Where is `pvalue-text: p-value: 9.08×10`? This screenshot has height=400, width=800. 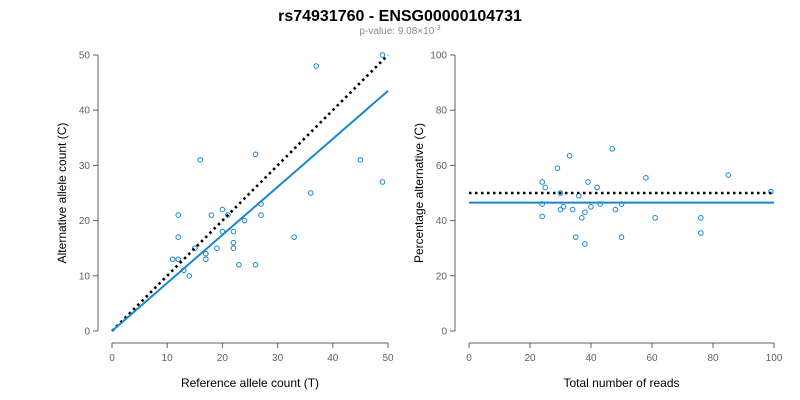 pvalue-text: p-value: 9.08×10 is located at coordinates (396, 31).